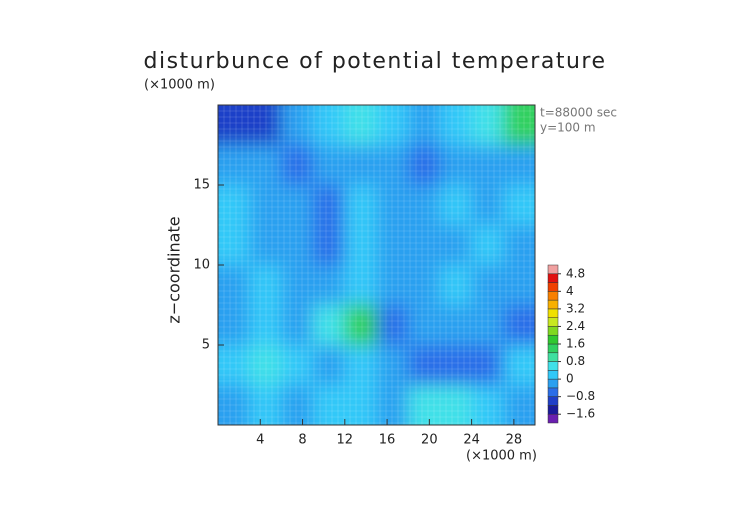 The width and height of the screenshot is (752, 532). I want to click on x-tick-label: 12, so click(345, 440).